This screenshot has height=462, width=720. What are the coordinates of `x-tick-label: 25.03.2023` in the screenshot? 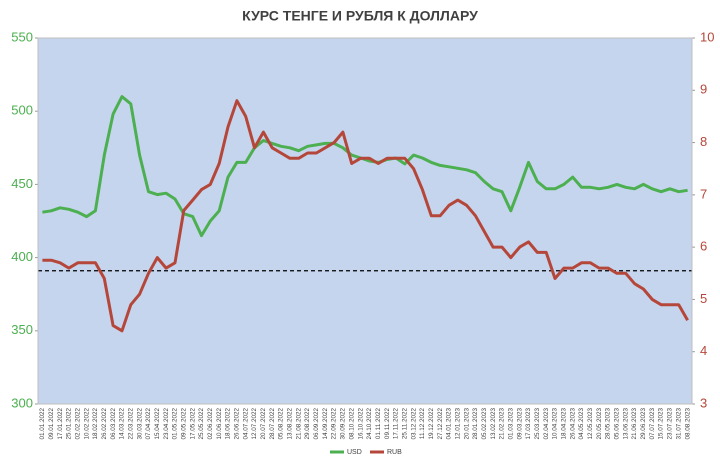 It's located at (537, 424).